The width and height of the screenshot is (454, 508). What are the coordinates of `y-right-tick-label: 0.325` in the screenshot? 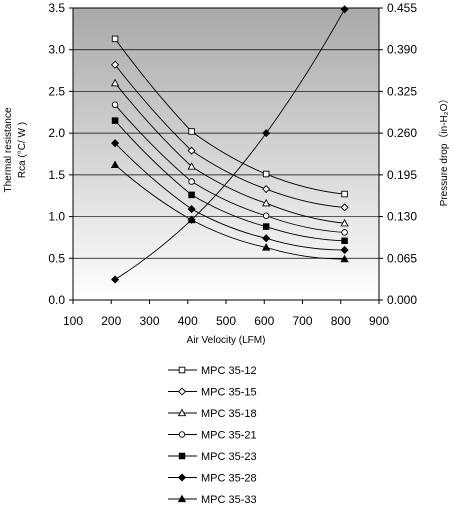 It's located at (402, 91).